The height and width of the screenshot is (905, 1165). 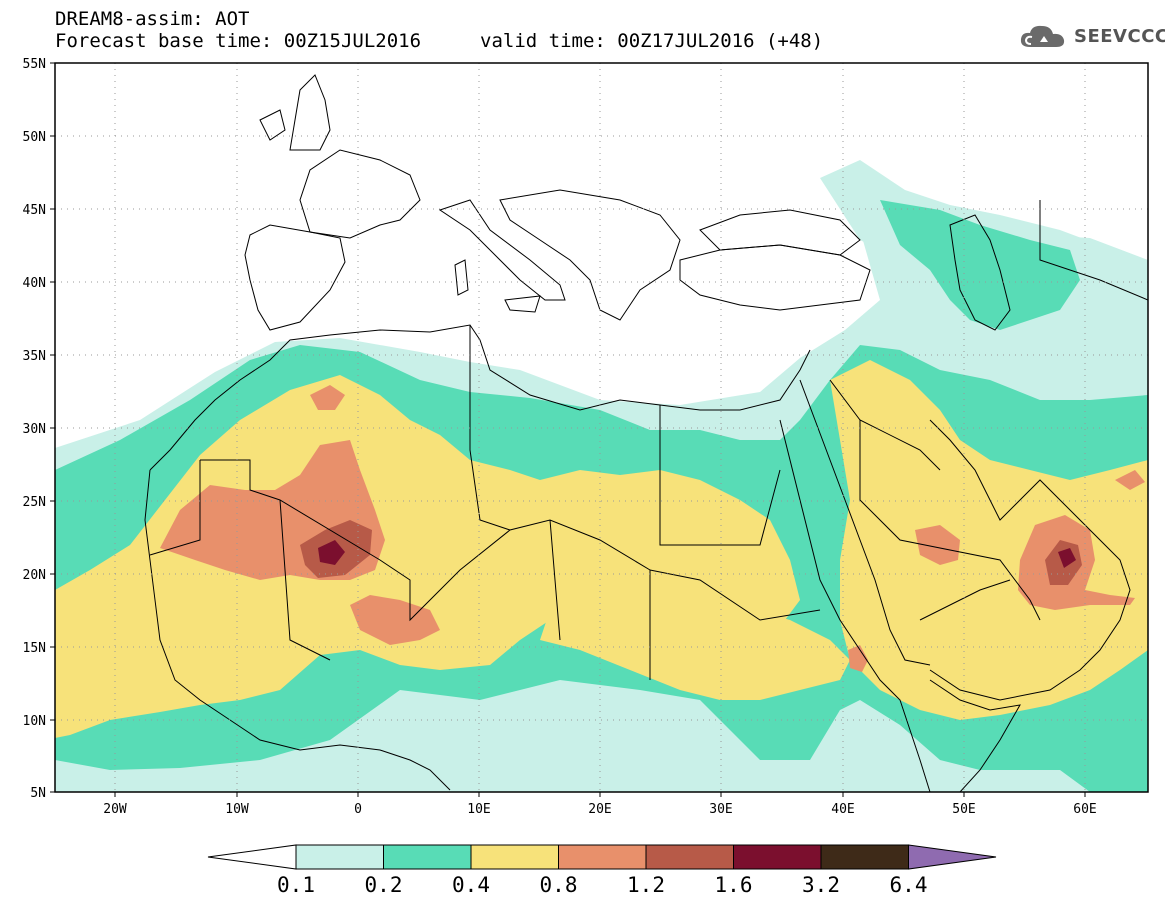 I want to click on aot-band-0.8-saudi, so click(x=937, y=545).